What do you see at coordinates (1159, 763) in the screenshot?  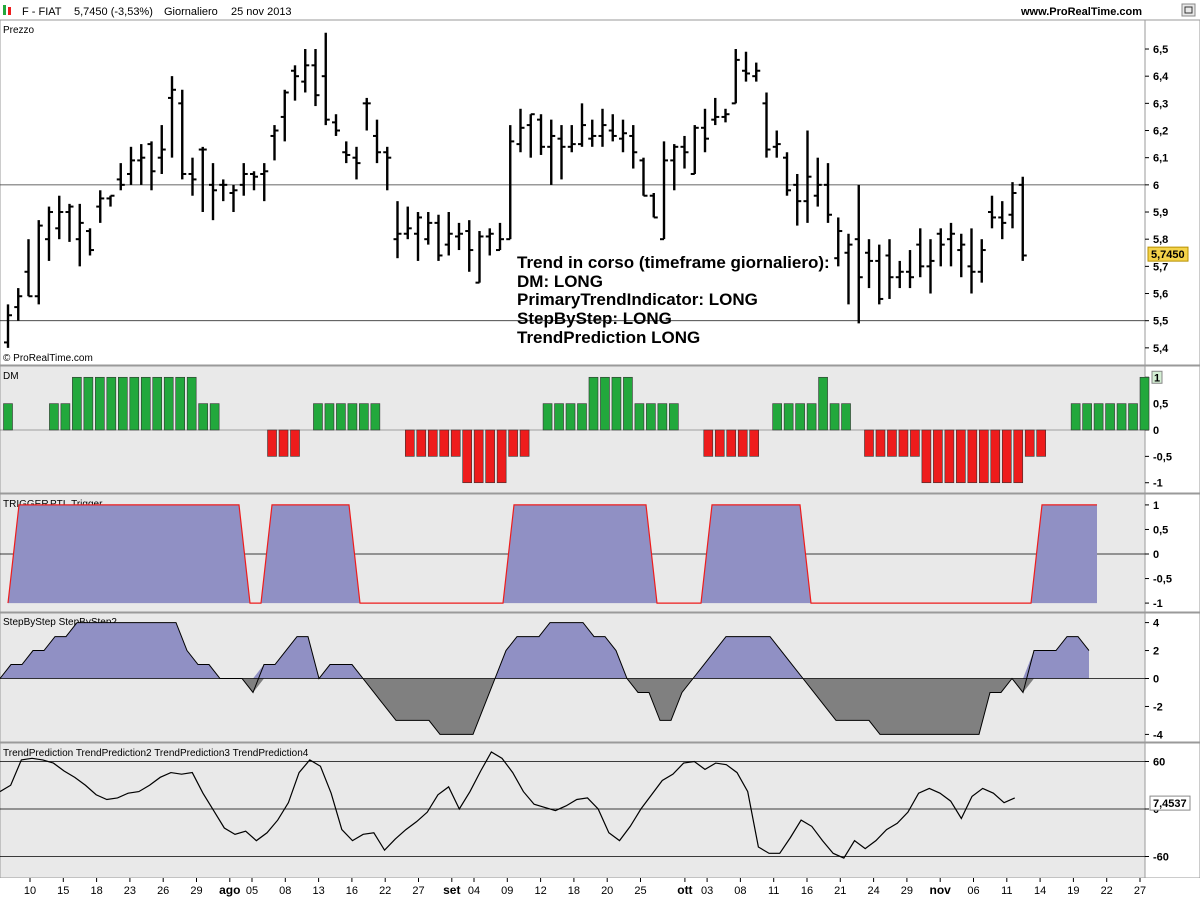 I see `trendprediction-tick-label: 60` at bounding box center [1159, 763].